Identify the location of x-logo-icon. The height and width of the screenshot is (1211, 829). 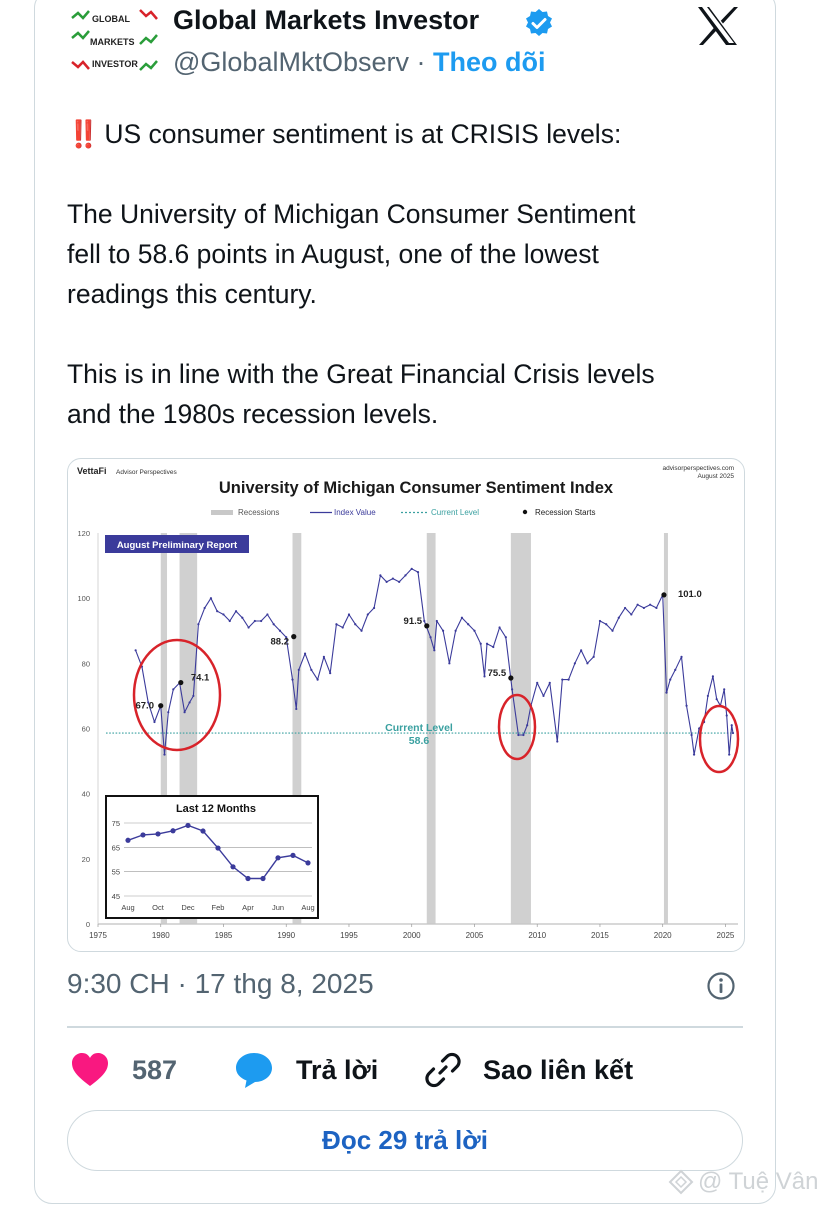
(718, 26).